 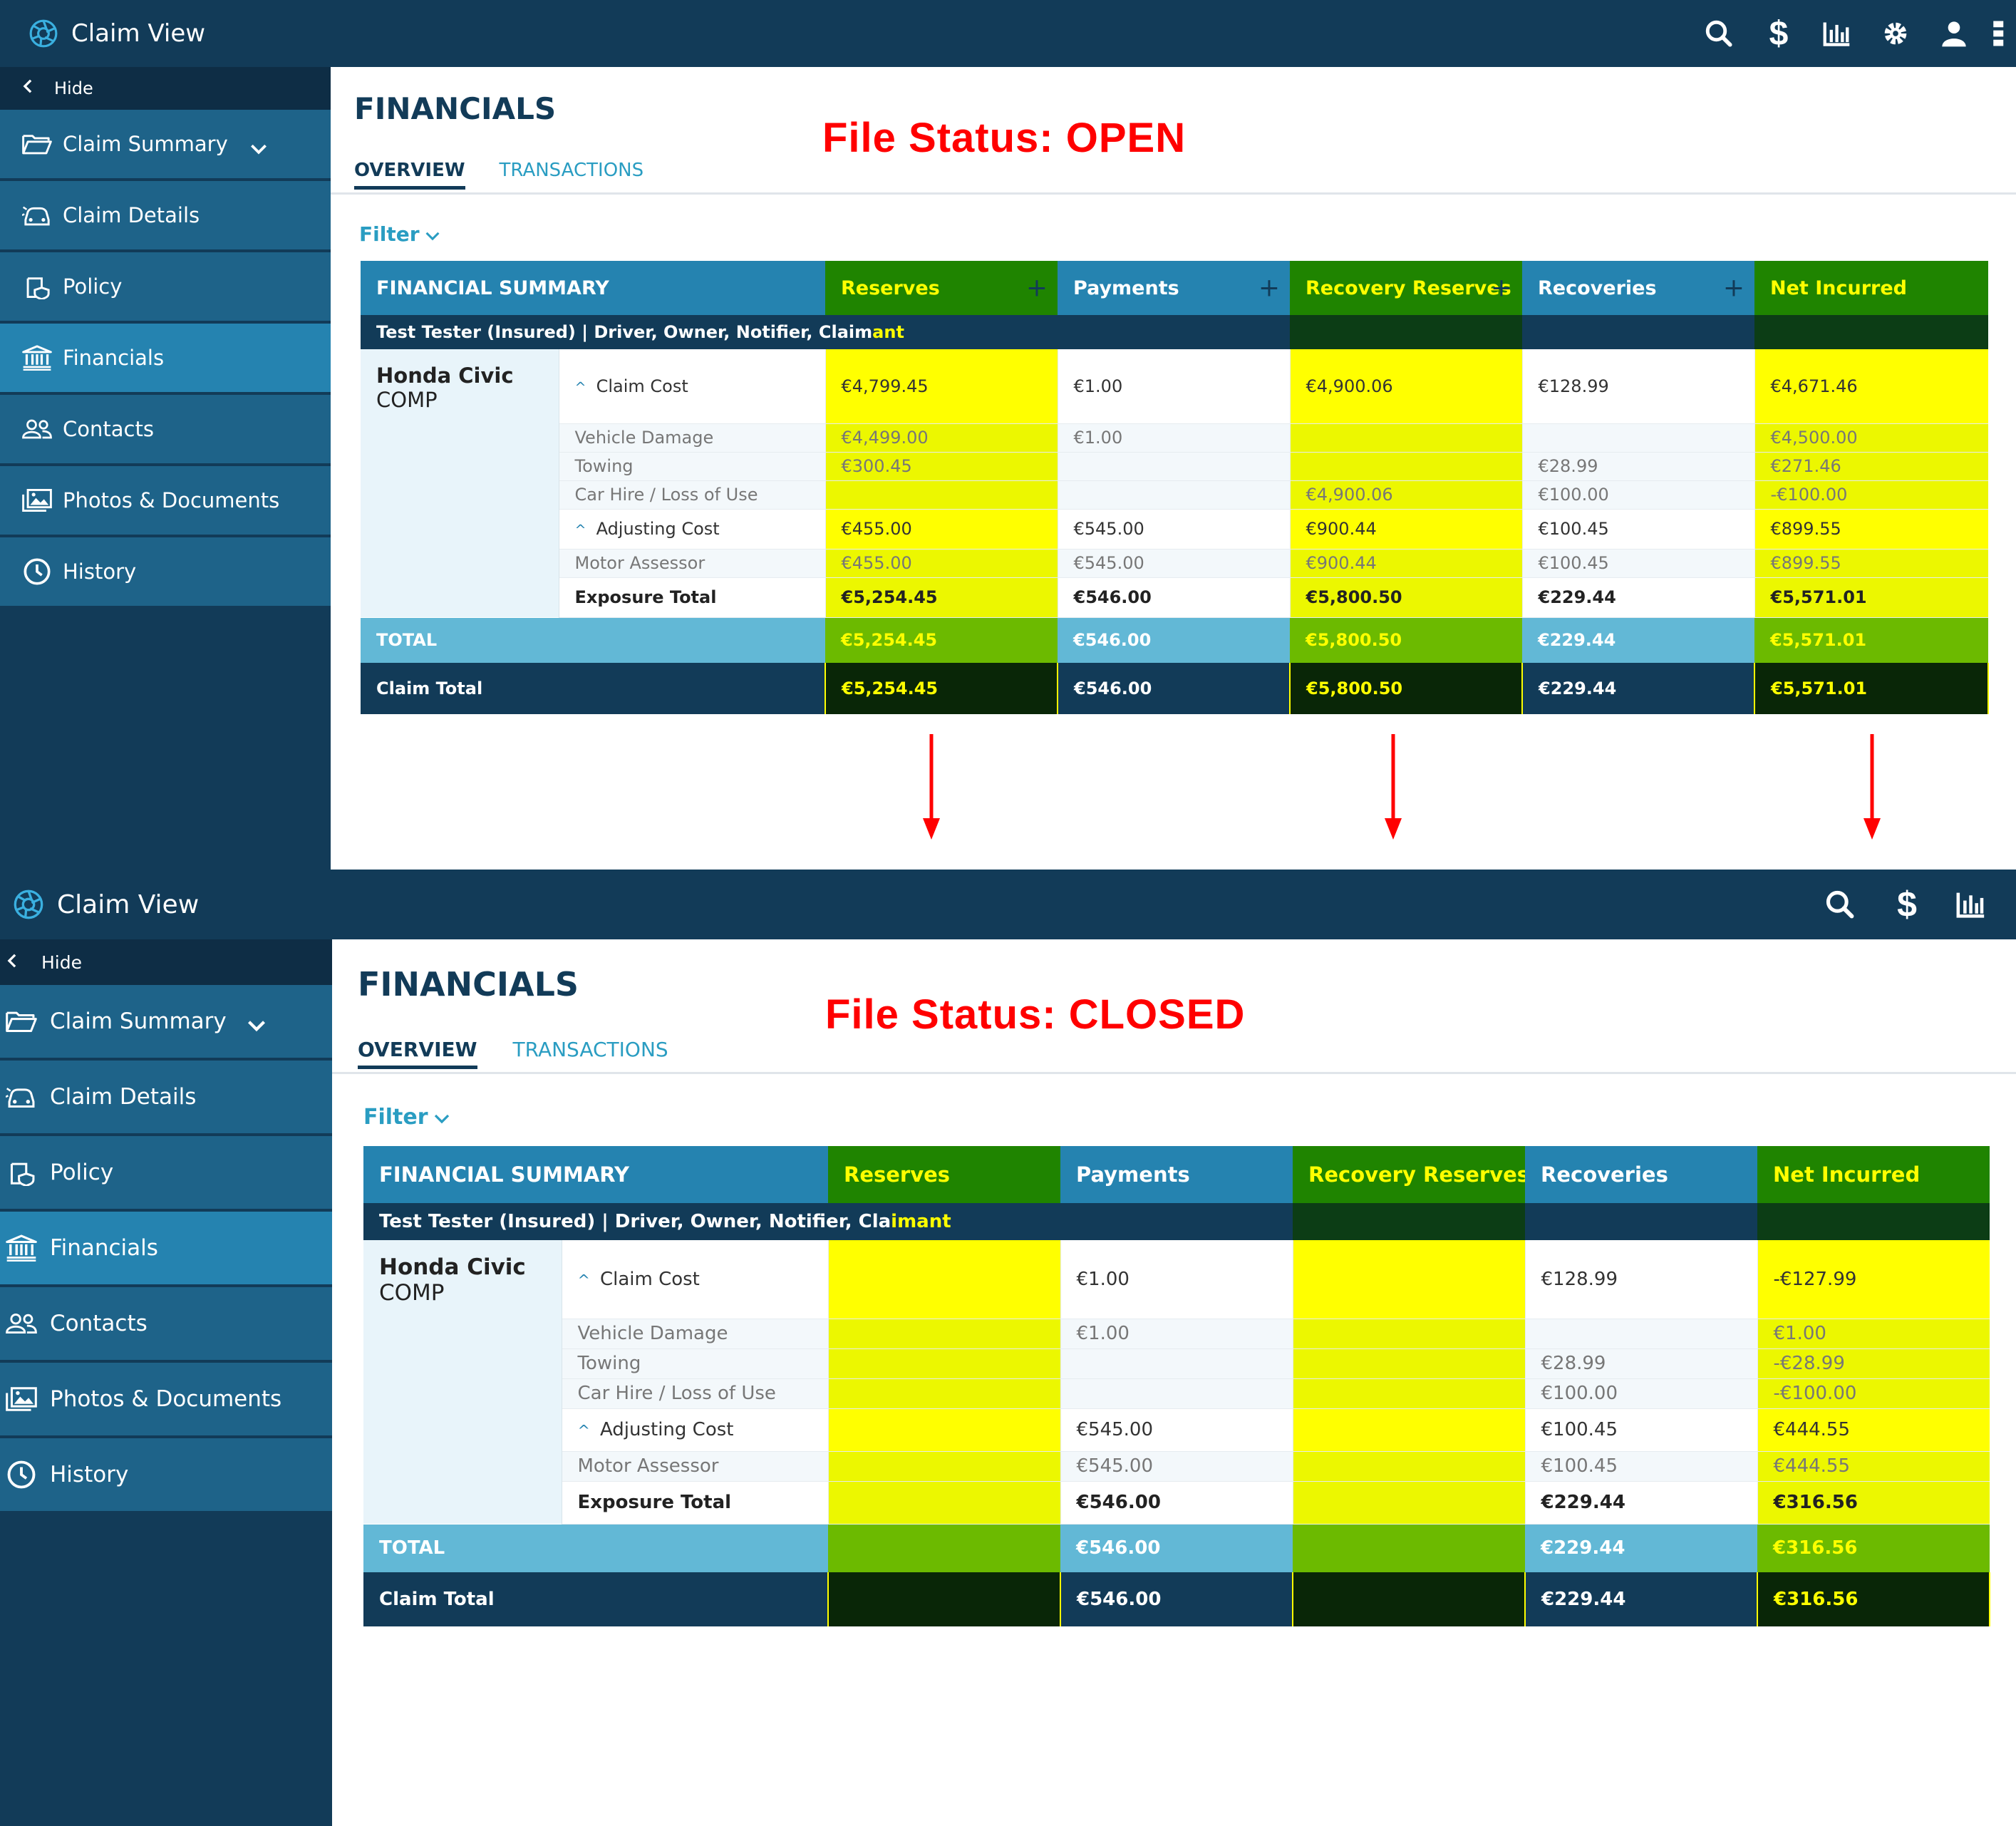 What do you see at coordinates (128, 904) in the screenshot?
I see `app-title: Claim View` at bounding box center [128, 904].